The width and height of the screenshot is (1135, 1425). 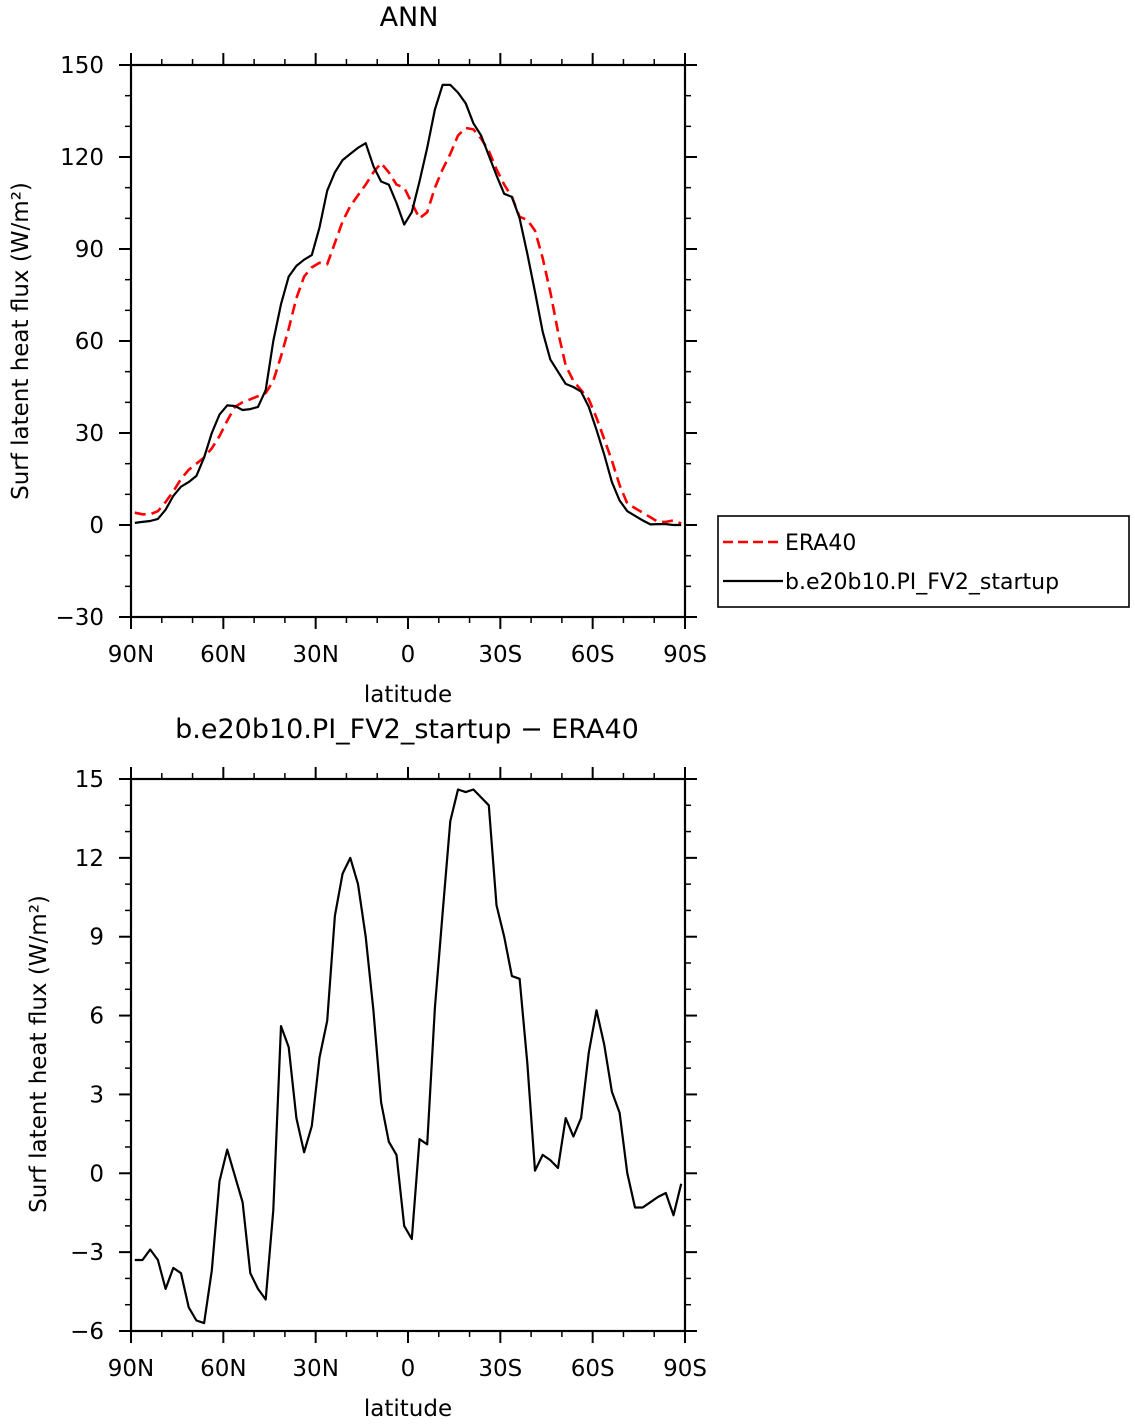 What do you see at coordinates (922, 582) in the screenshot?
I see `legend-label-model: b.e20b10.PI_FV2_startup` at bounding box center [922, 582].